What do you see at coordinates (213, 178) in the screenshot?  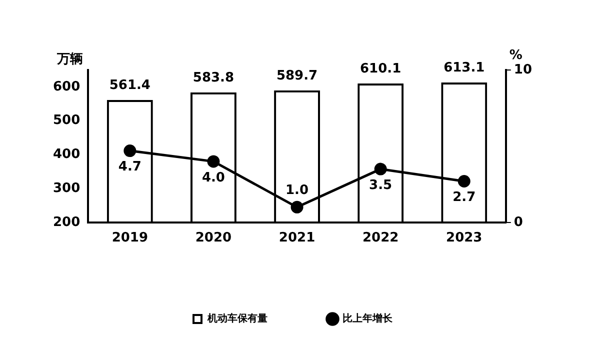 I see `data-label: 4.0` at bounding box center [213, 178].